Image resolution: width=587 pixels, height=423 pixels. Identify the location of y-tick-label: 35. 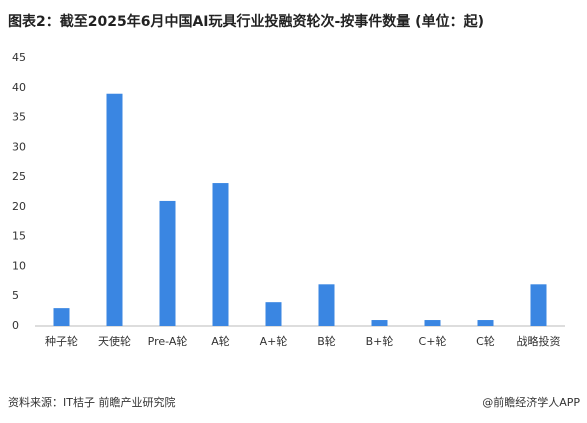
(19, 117).